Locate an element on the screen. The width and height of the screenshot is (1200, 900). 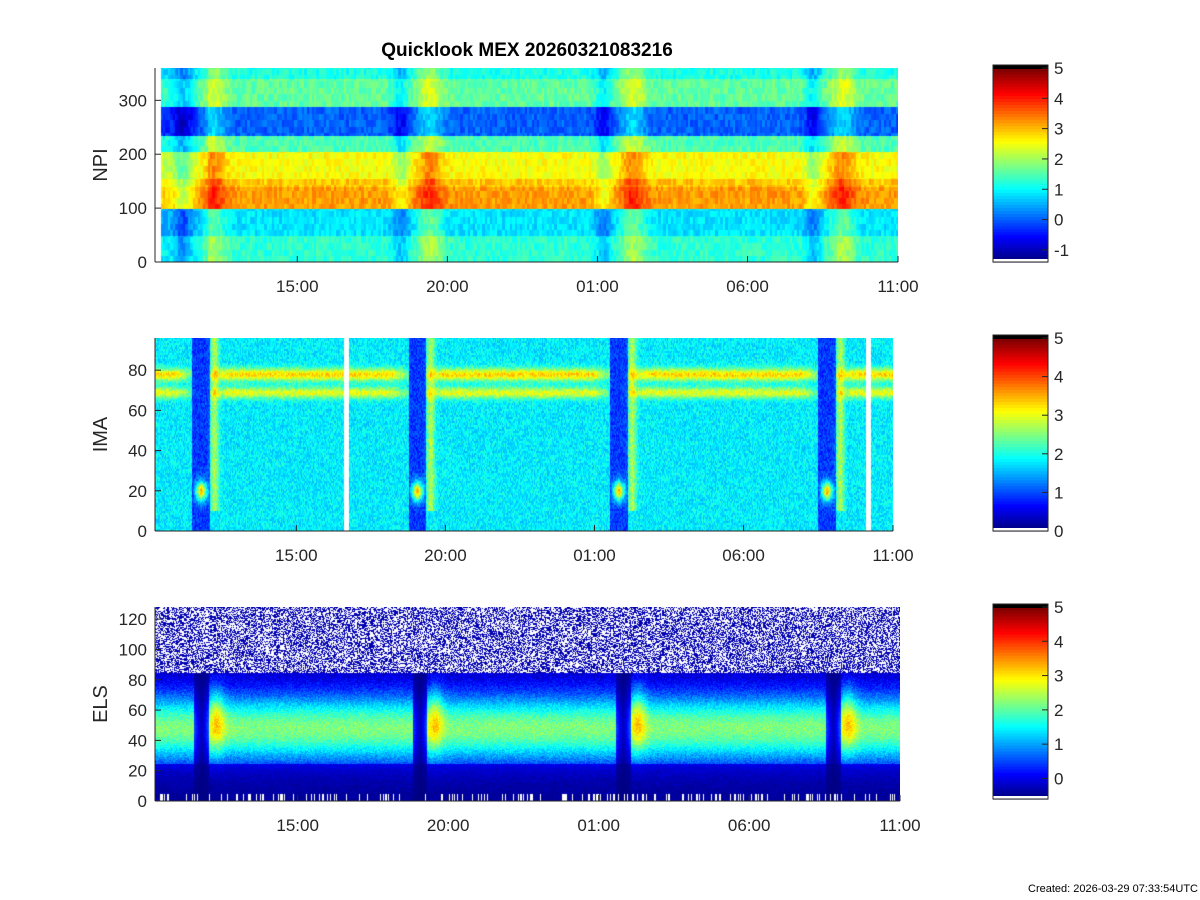
y-tick-label: 200 is located at coordinates (133, 154).